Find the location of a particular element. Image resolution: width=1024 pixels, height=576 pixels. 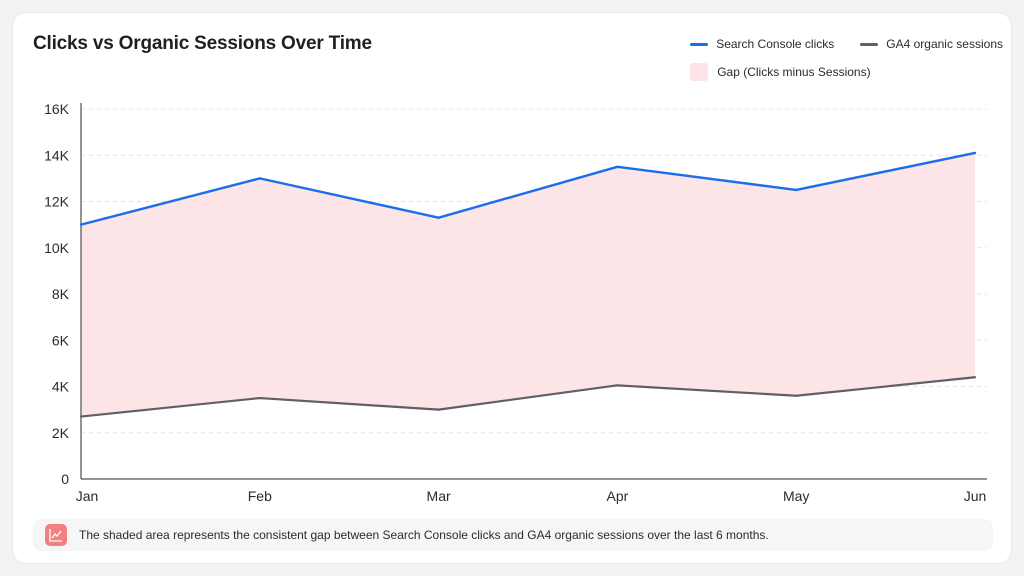

series-line-clicks is located at coordinates (528, 188).